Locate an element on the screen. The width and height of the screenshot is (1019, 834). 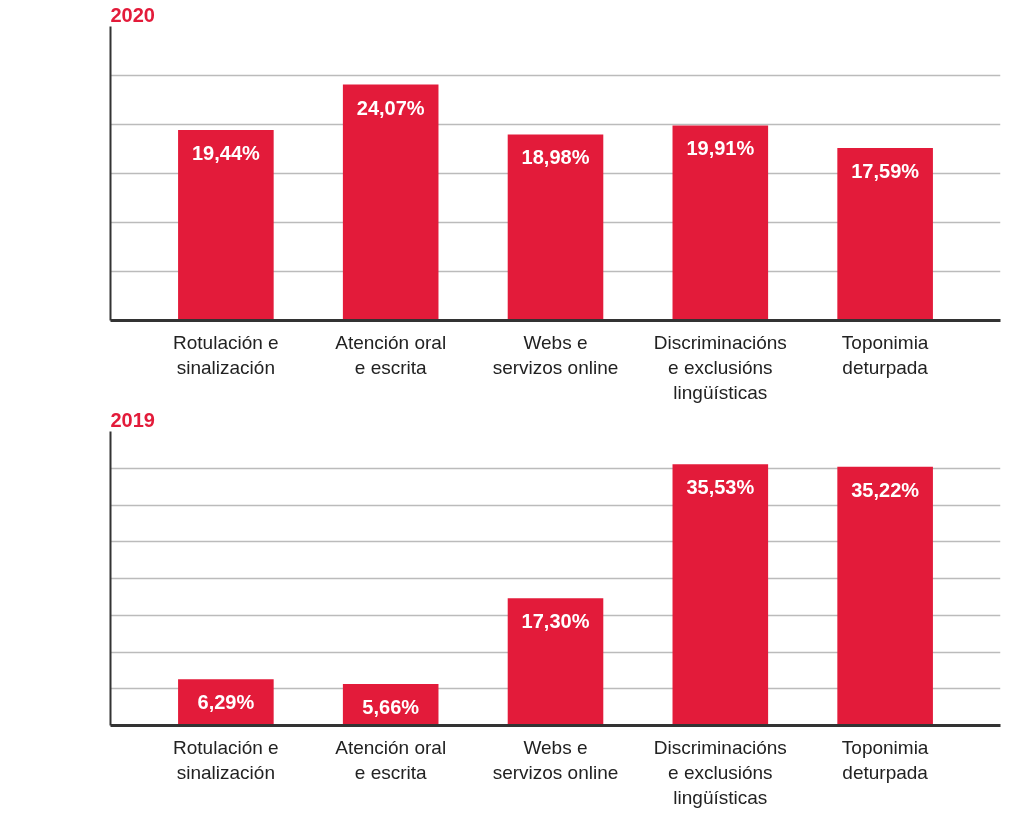
data-label: 17,30% is located at coordinates (555, 621).